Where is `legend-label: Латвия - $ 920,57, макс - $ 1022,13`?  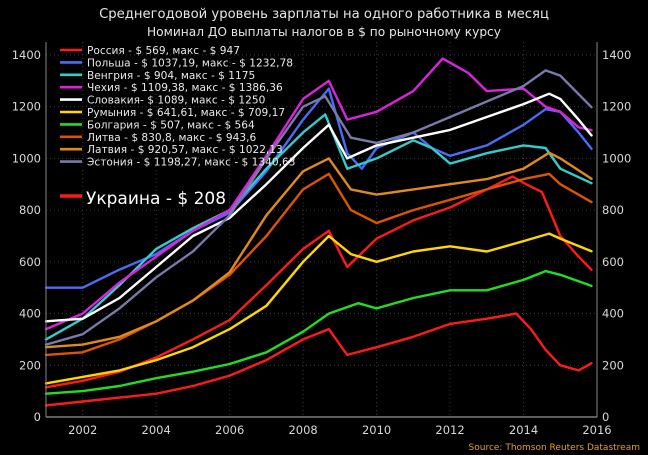
legend-label: Латвия - $ 920,57, макс - $ 1022,13 is located at coordinates (185, 150).